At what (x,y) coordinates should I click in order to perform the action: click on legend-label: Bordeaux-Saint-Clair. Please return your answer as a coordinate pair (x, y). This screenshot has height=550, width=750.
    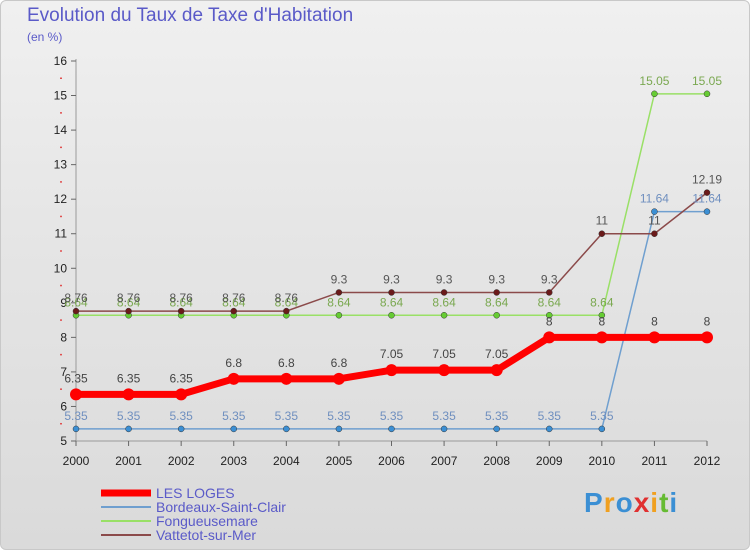
    Looking at the image, I should click on (221, 507).